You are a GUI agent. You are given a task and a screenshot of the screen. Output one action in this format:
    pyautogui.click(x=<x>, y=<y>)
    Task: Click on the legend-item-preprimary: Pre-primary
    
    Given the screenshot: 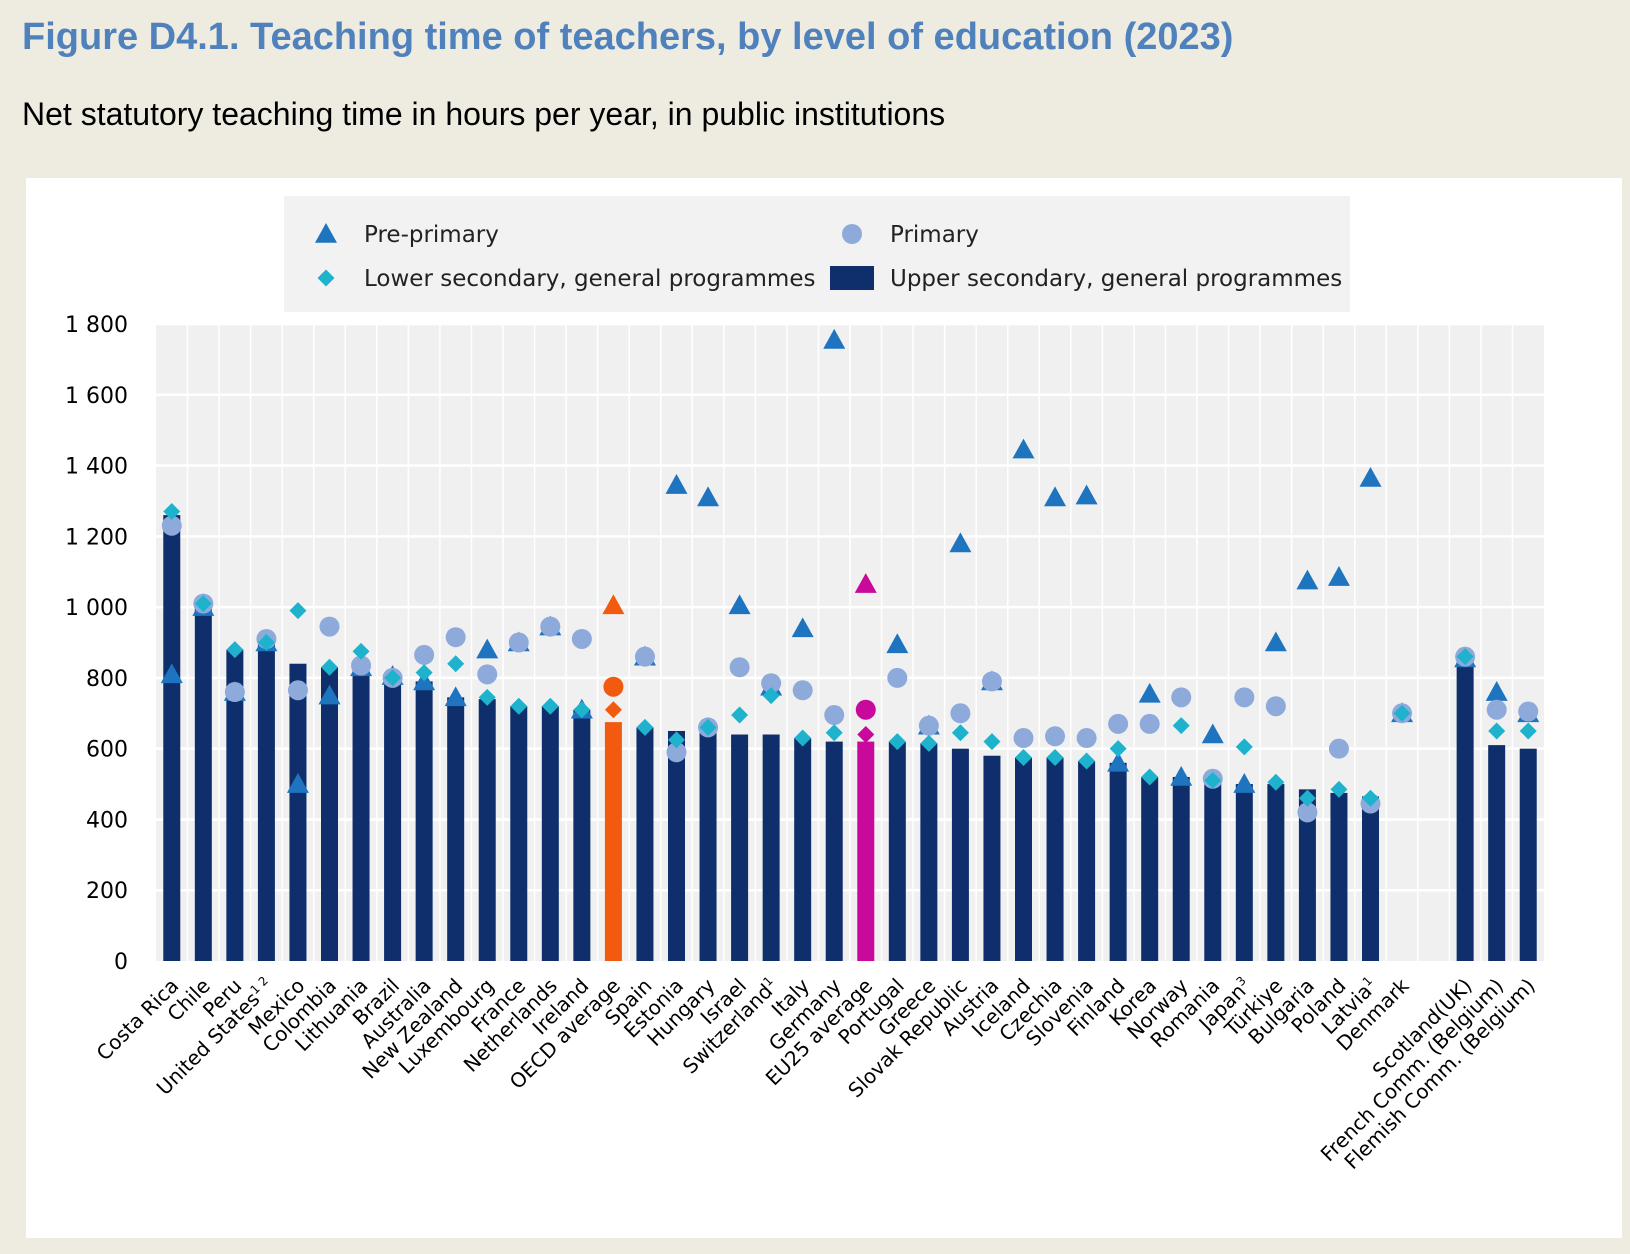 What is the action you would take?
    pyautogui.click(x=407, y=235)
    